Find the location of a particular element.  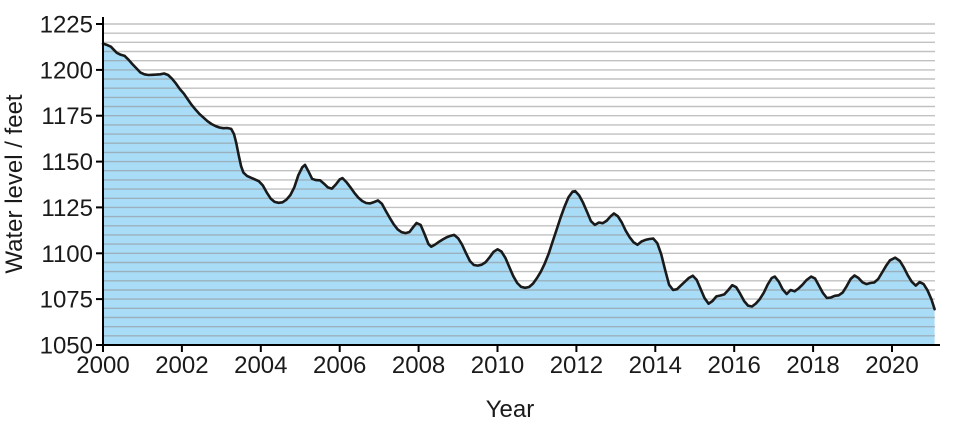

x-tick-label: 2004 is located at coordinates (260, 365).